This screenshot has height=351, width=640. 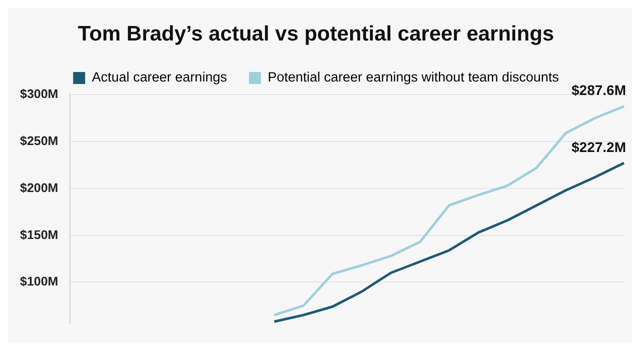 I want to click on y-tick-label: $300M, so click(x=39, y=94).